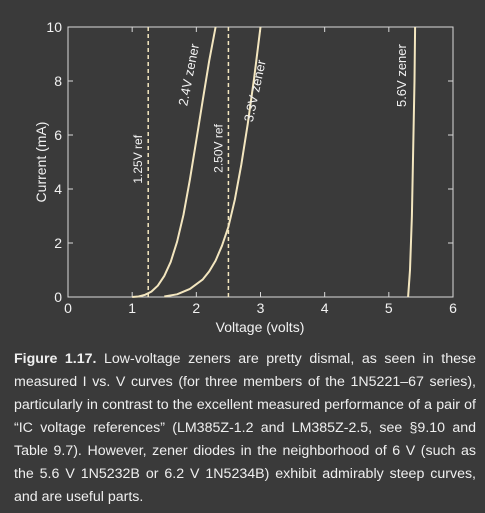 The height and width of the screenshot is (513, 485). Describe the element at coordinates (255, 90) in the screenshot. I see `series-label: 3.3V zener` at that location.